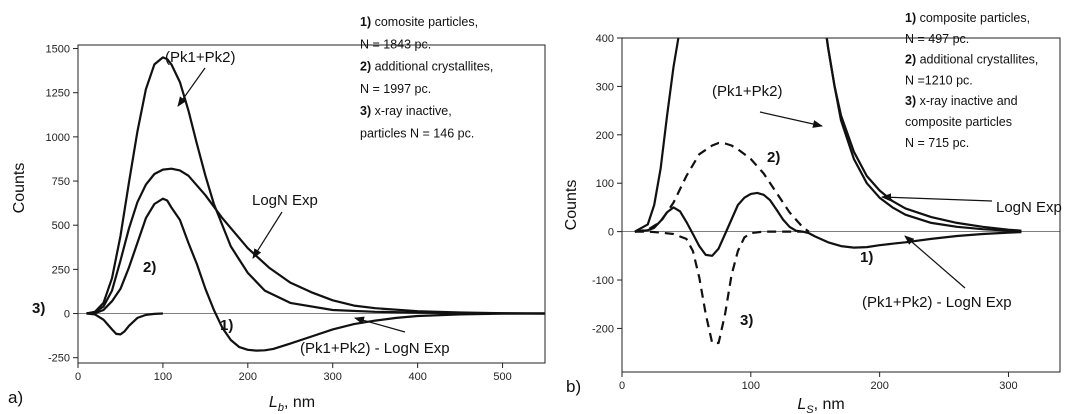 This screenshot has width=1070, height=414. Describe the element at coordinates (605, 184) in the screenshot. I see `panel-b-ytick-label-3: 100` at that location.